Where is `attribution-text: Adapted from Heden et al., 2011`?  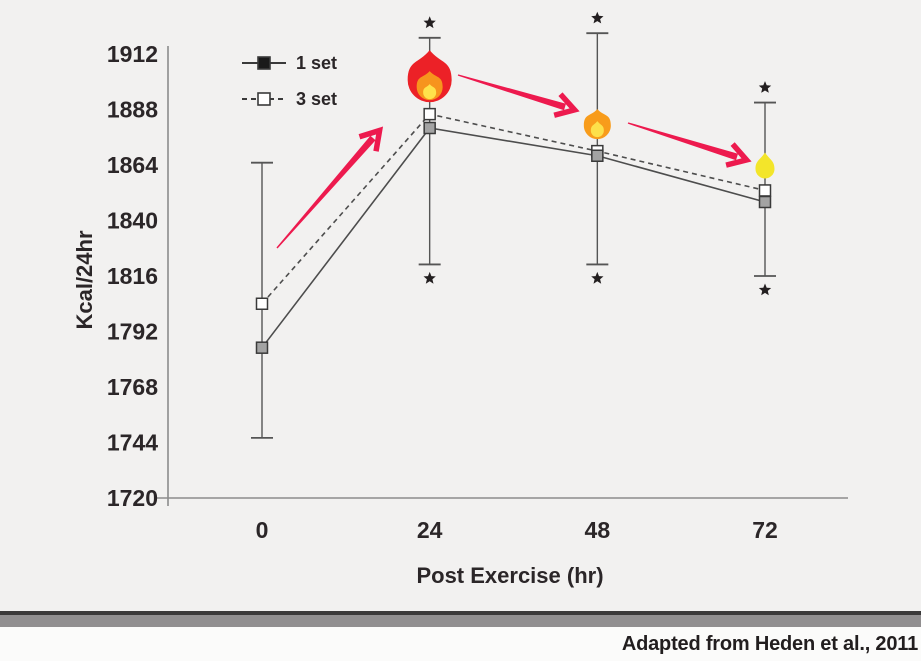 attribution-text: Adapted from Heden et al., 2011 is located at coordinates (769, 643).